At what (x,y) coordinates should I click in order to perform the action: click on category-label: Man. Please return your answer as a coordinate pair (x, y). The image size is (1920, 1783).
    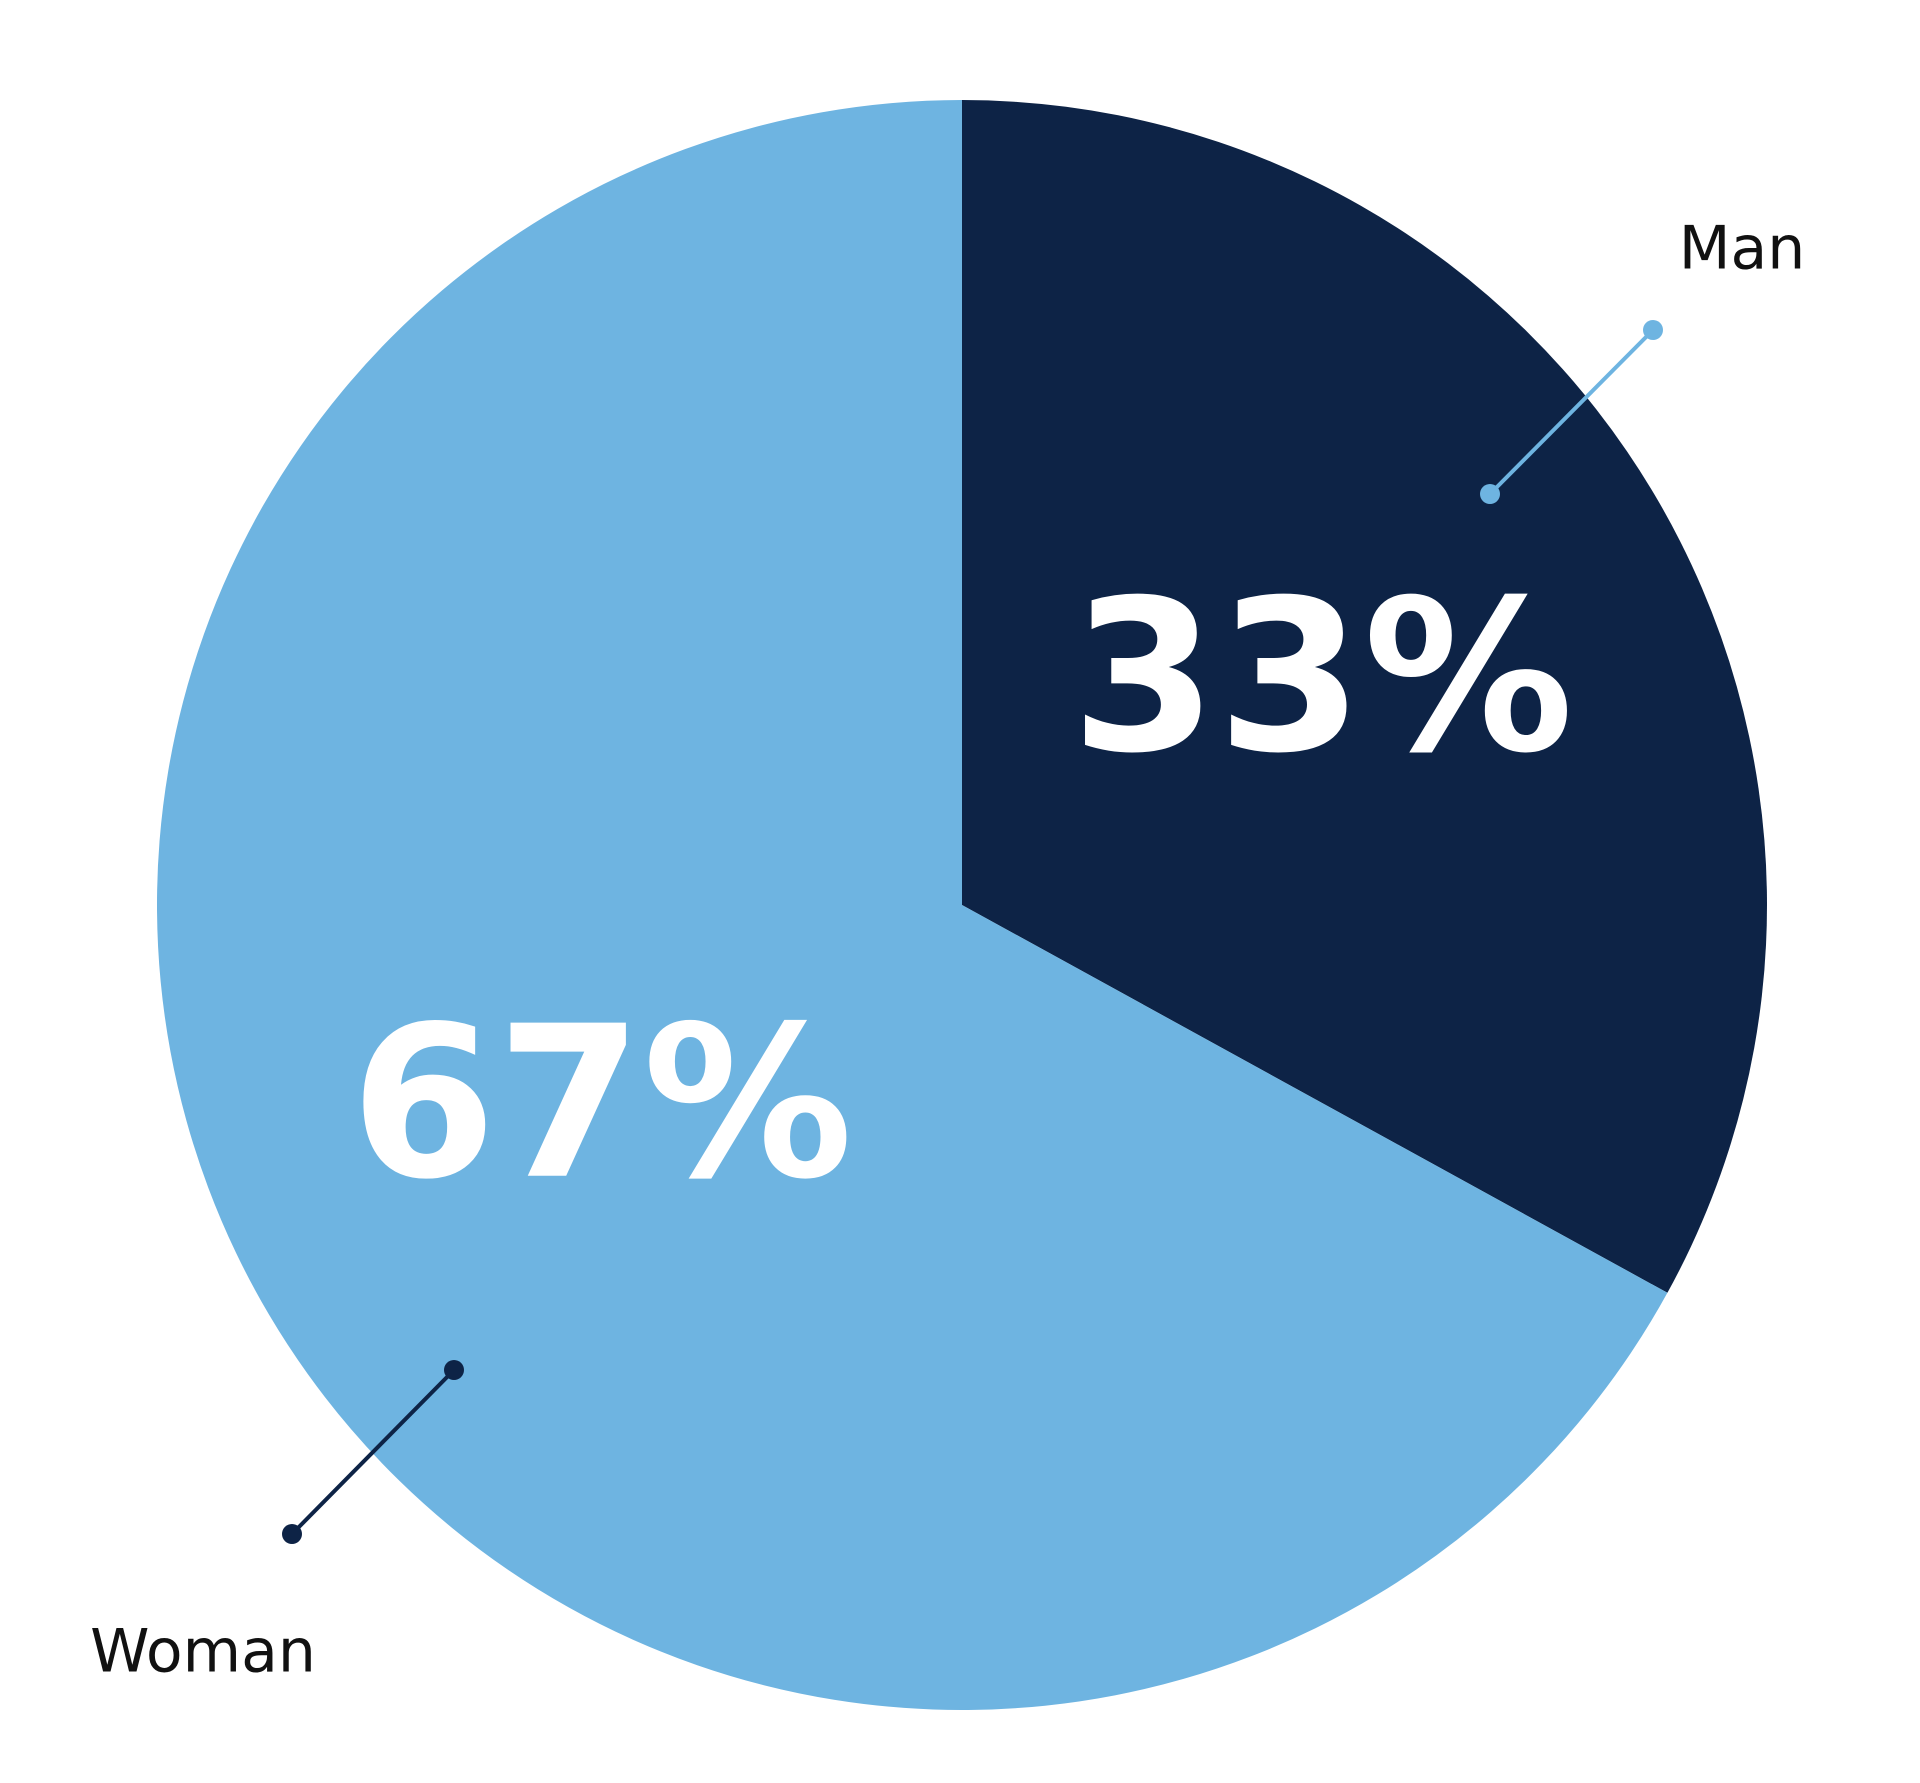
    Looking at the image, I should click on (1742, 249).